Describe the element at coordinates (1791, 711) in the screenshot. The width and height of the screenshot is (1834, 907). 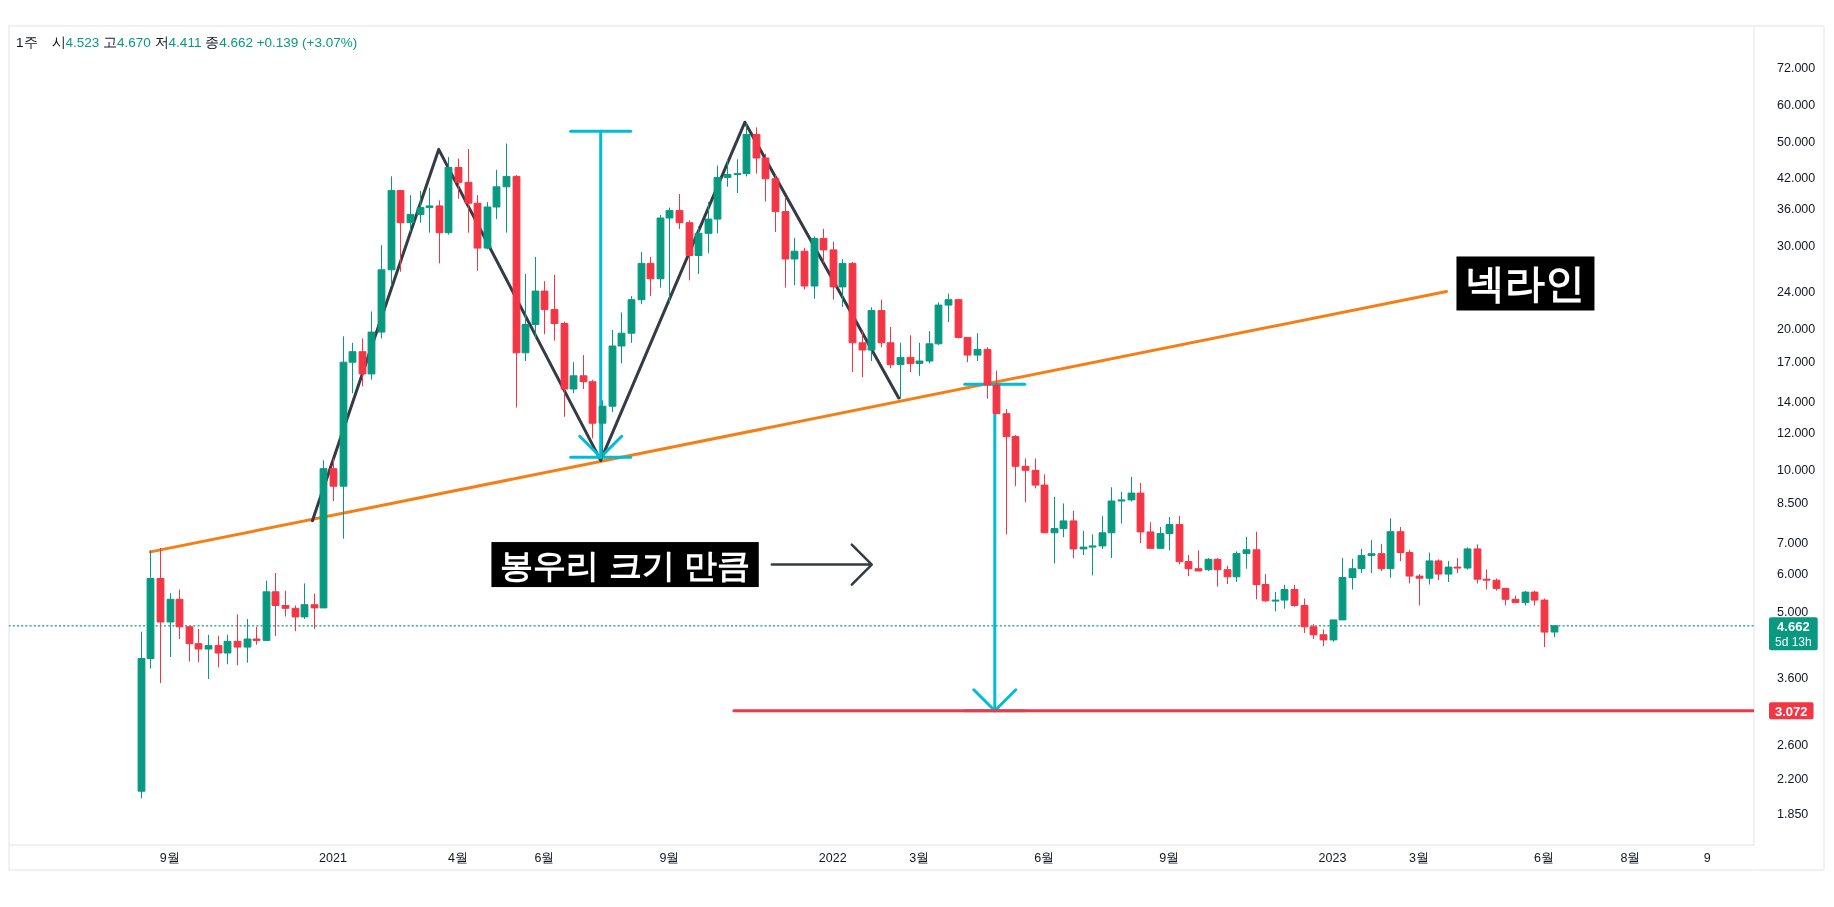
I see `data-label: 3.072` at that location.